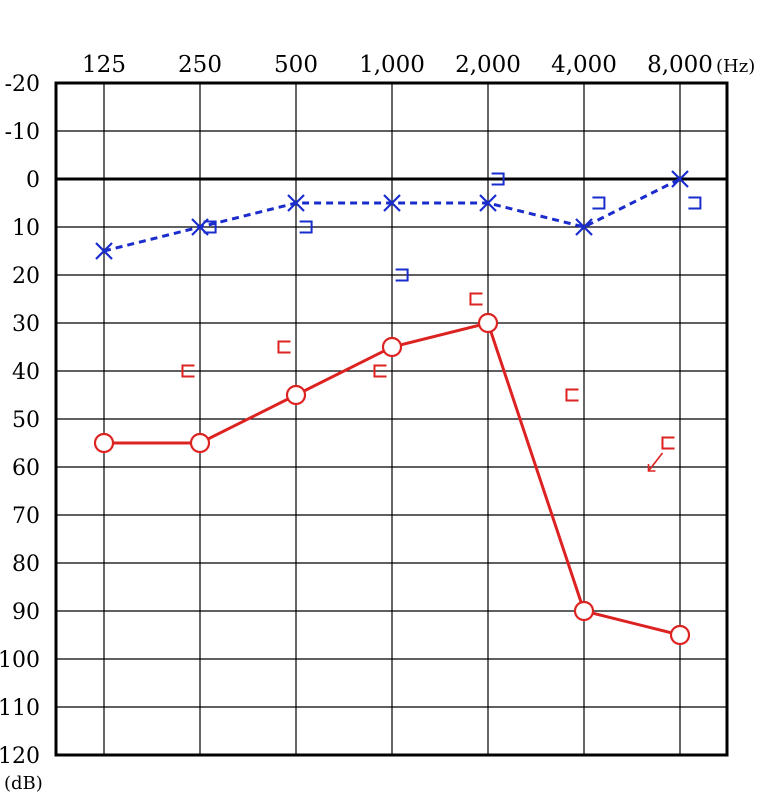 This screenshot has width=768, height=800. I want to click on y-tick-label: 120, so click(20, 756).